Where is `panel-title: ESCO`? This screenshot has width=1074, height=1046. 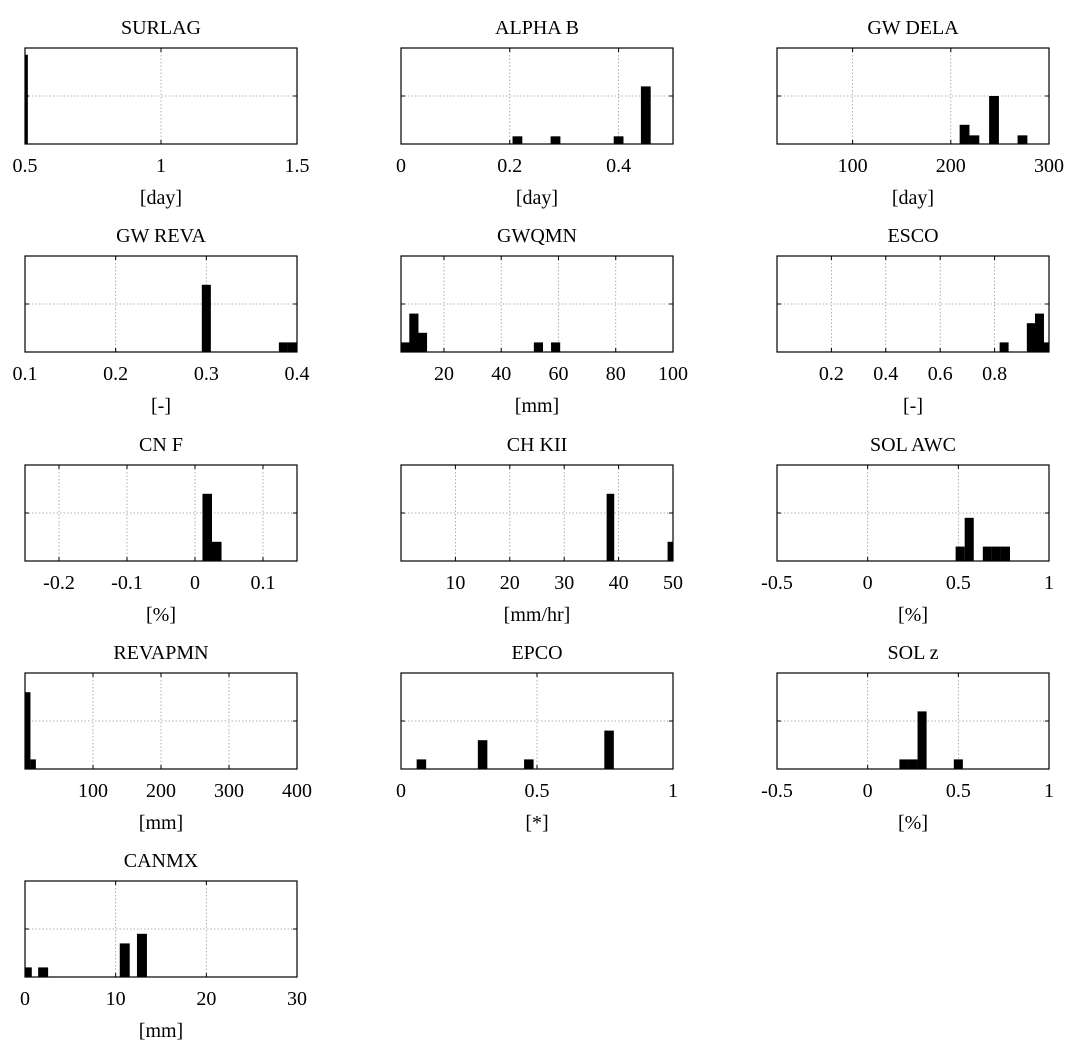 panel-title: ESCO is located at coordinates (912, 236).